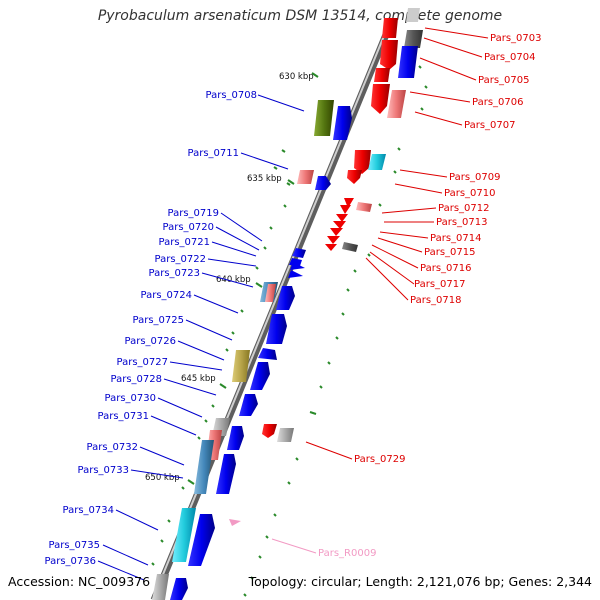 The image size is (600, 600). Describe the element at coordinates (188, 227) in the screenshot. I see `gene-label: Pars_0720` at that location.